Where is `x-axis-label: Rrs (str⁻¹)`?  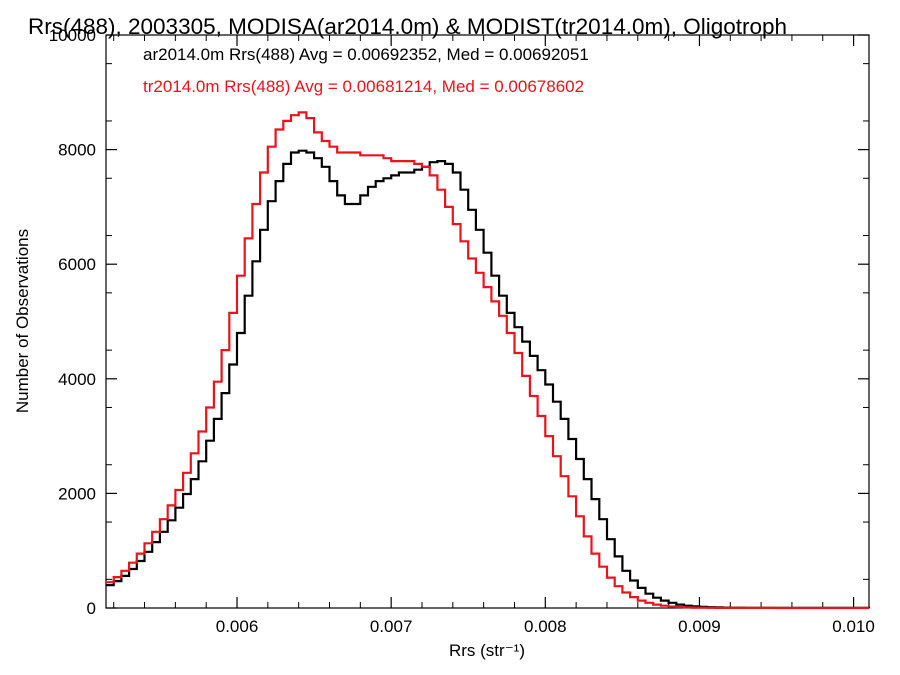 x-axis-label: Rrs (str⁻¹) is located at coordinates (487, 650).